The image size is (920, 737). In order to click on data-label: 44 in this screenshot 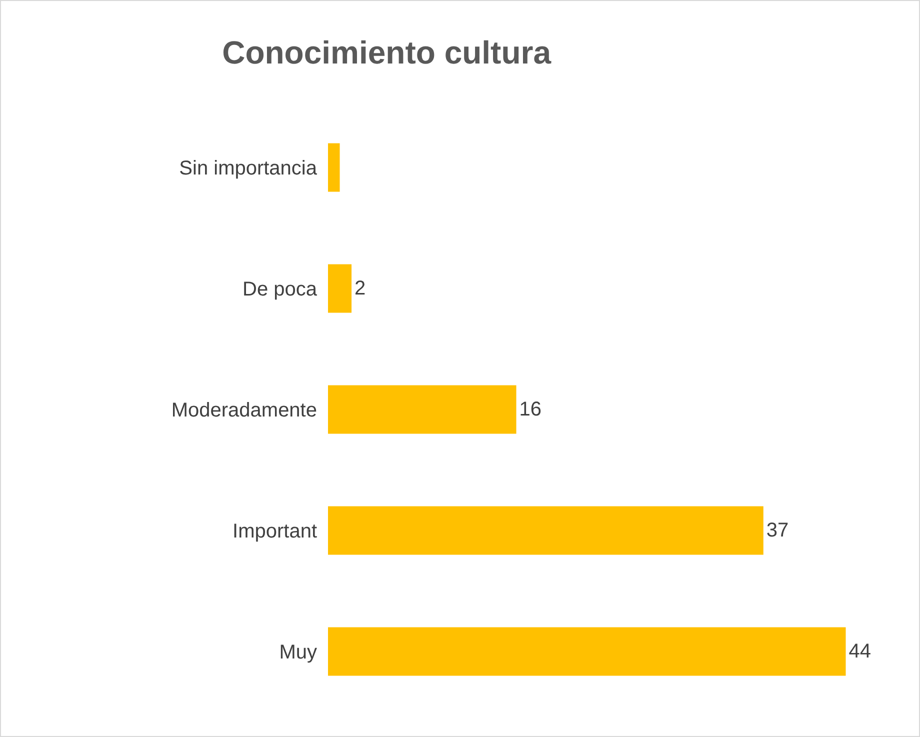, I will do `click(859, 651)`.